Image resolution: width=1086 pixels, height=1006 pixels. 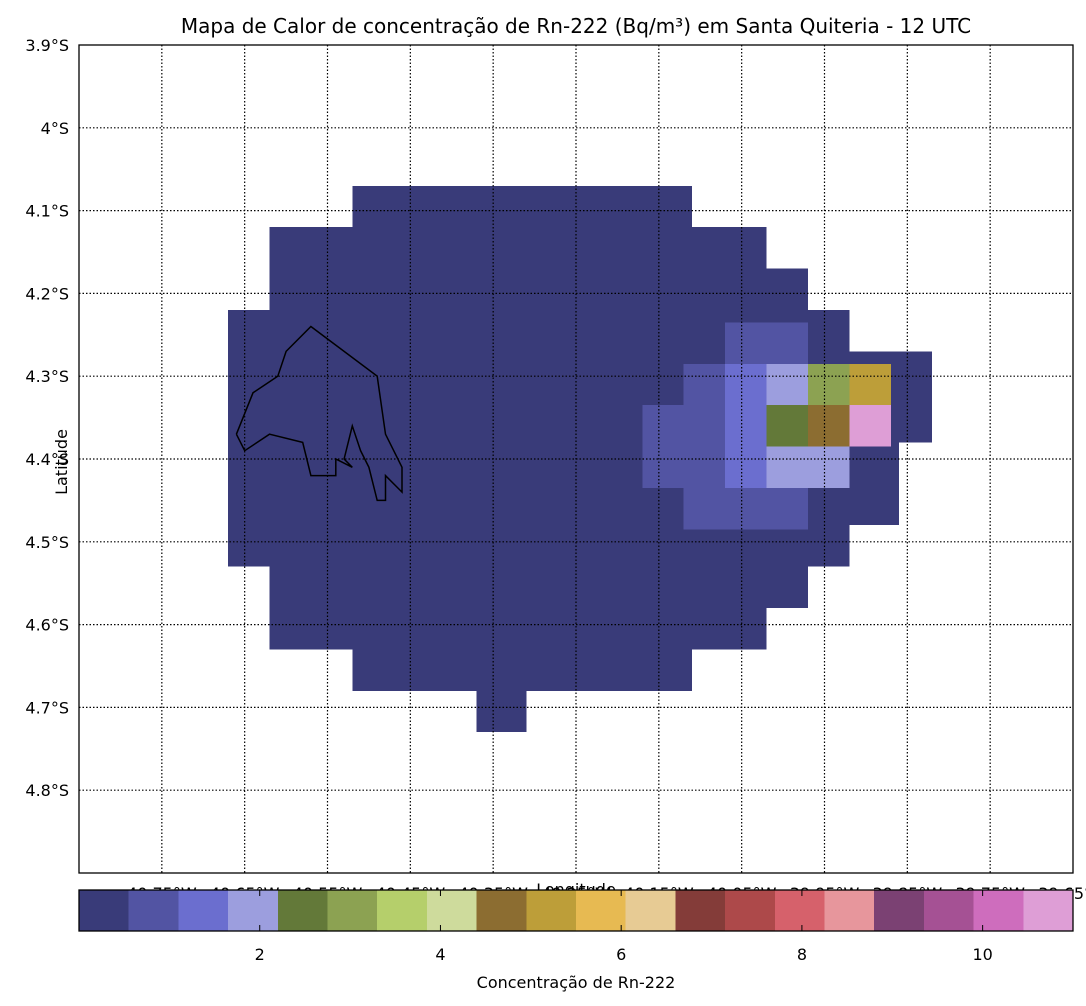 I want to click on y-tick-label: 4.8°S, so click(x=47, y=790).